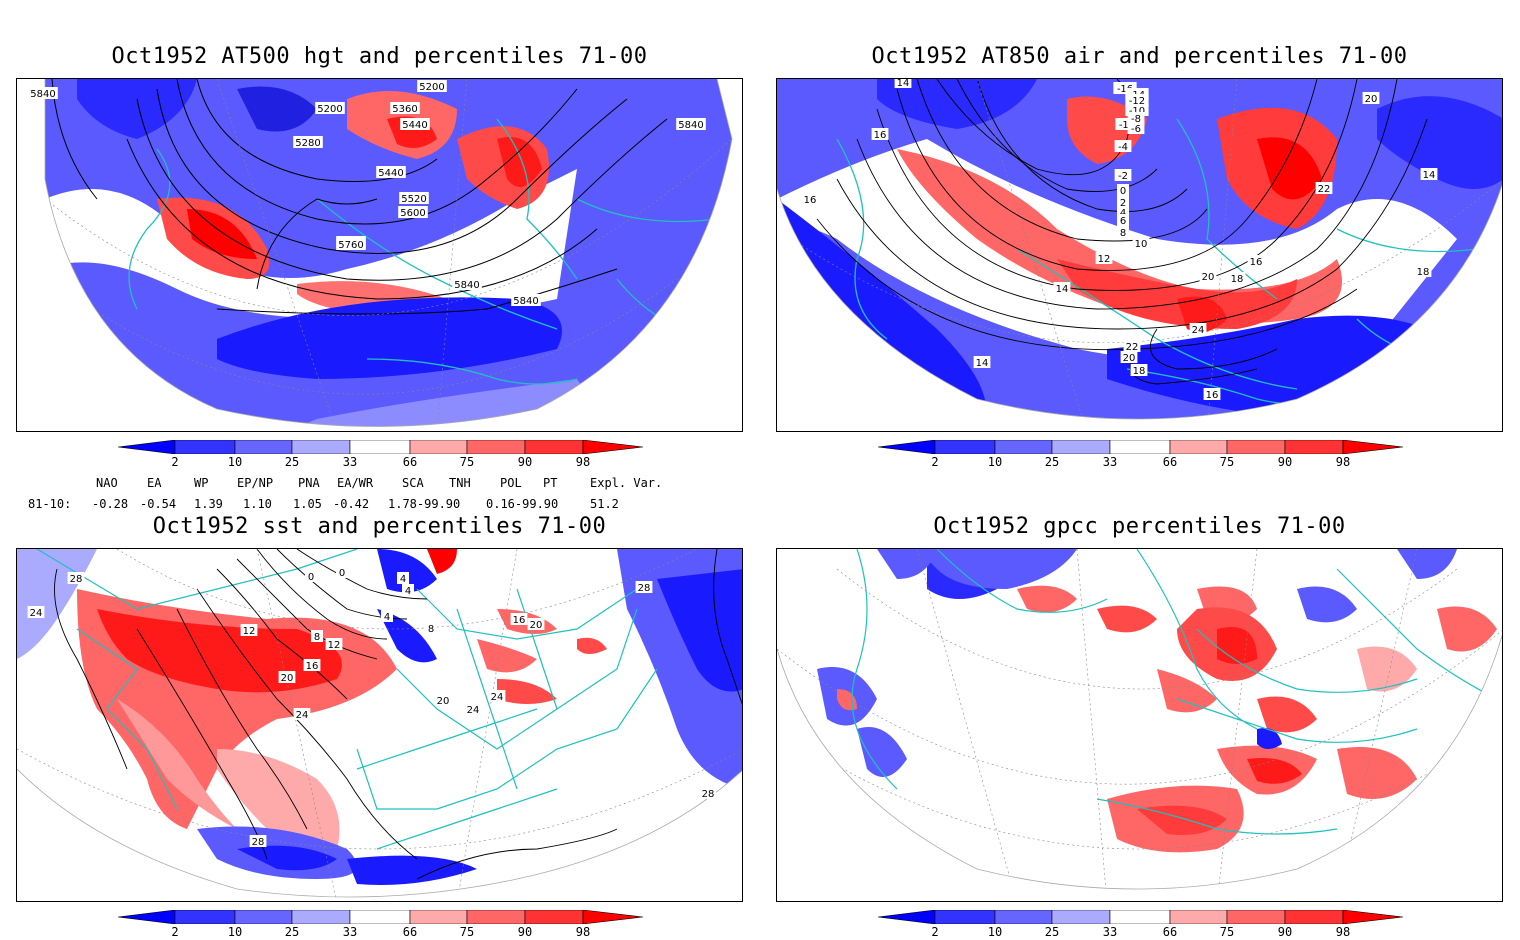 This screenshot has width=1520, height=940. What do you see at coordinates (1136, 128) in the screenshot?
I see `contour-label: -6` at bounding box center [1136, 128].